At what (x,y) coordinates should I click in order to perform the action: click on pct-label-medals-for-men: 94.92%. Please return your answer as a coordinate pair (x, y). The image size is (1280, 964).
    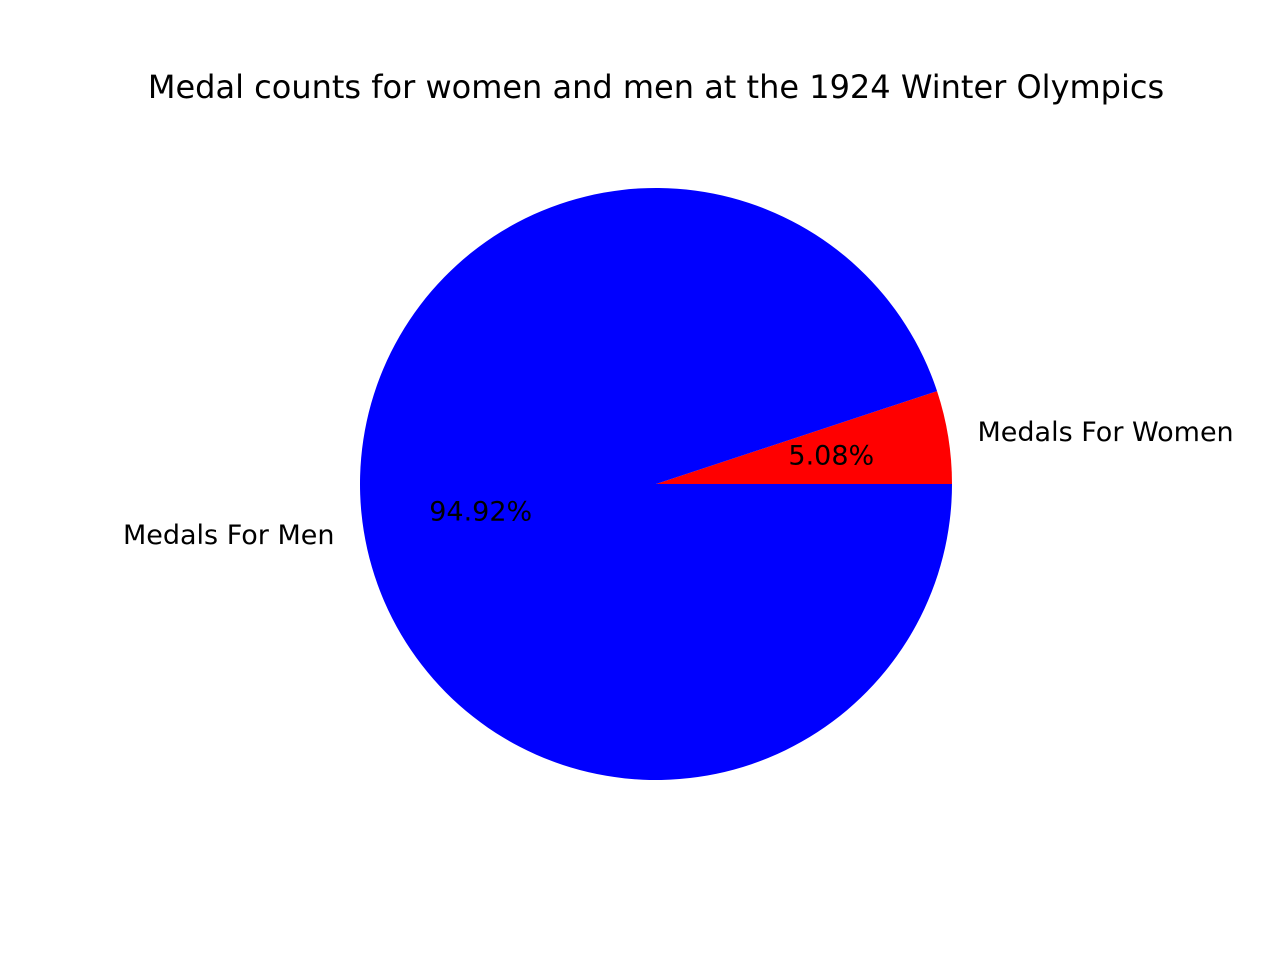
    Looking at the image, I should click on (480, 512).